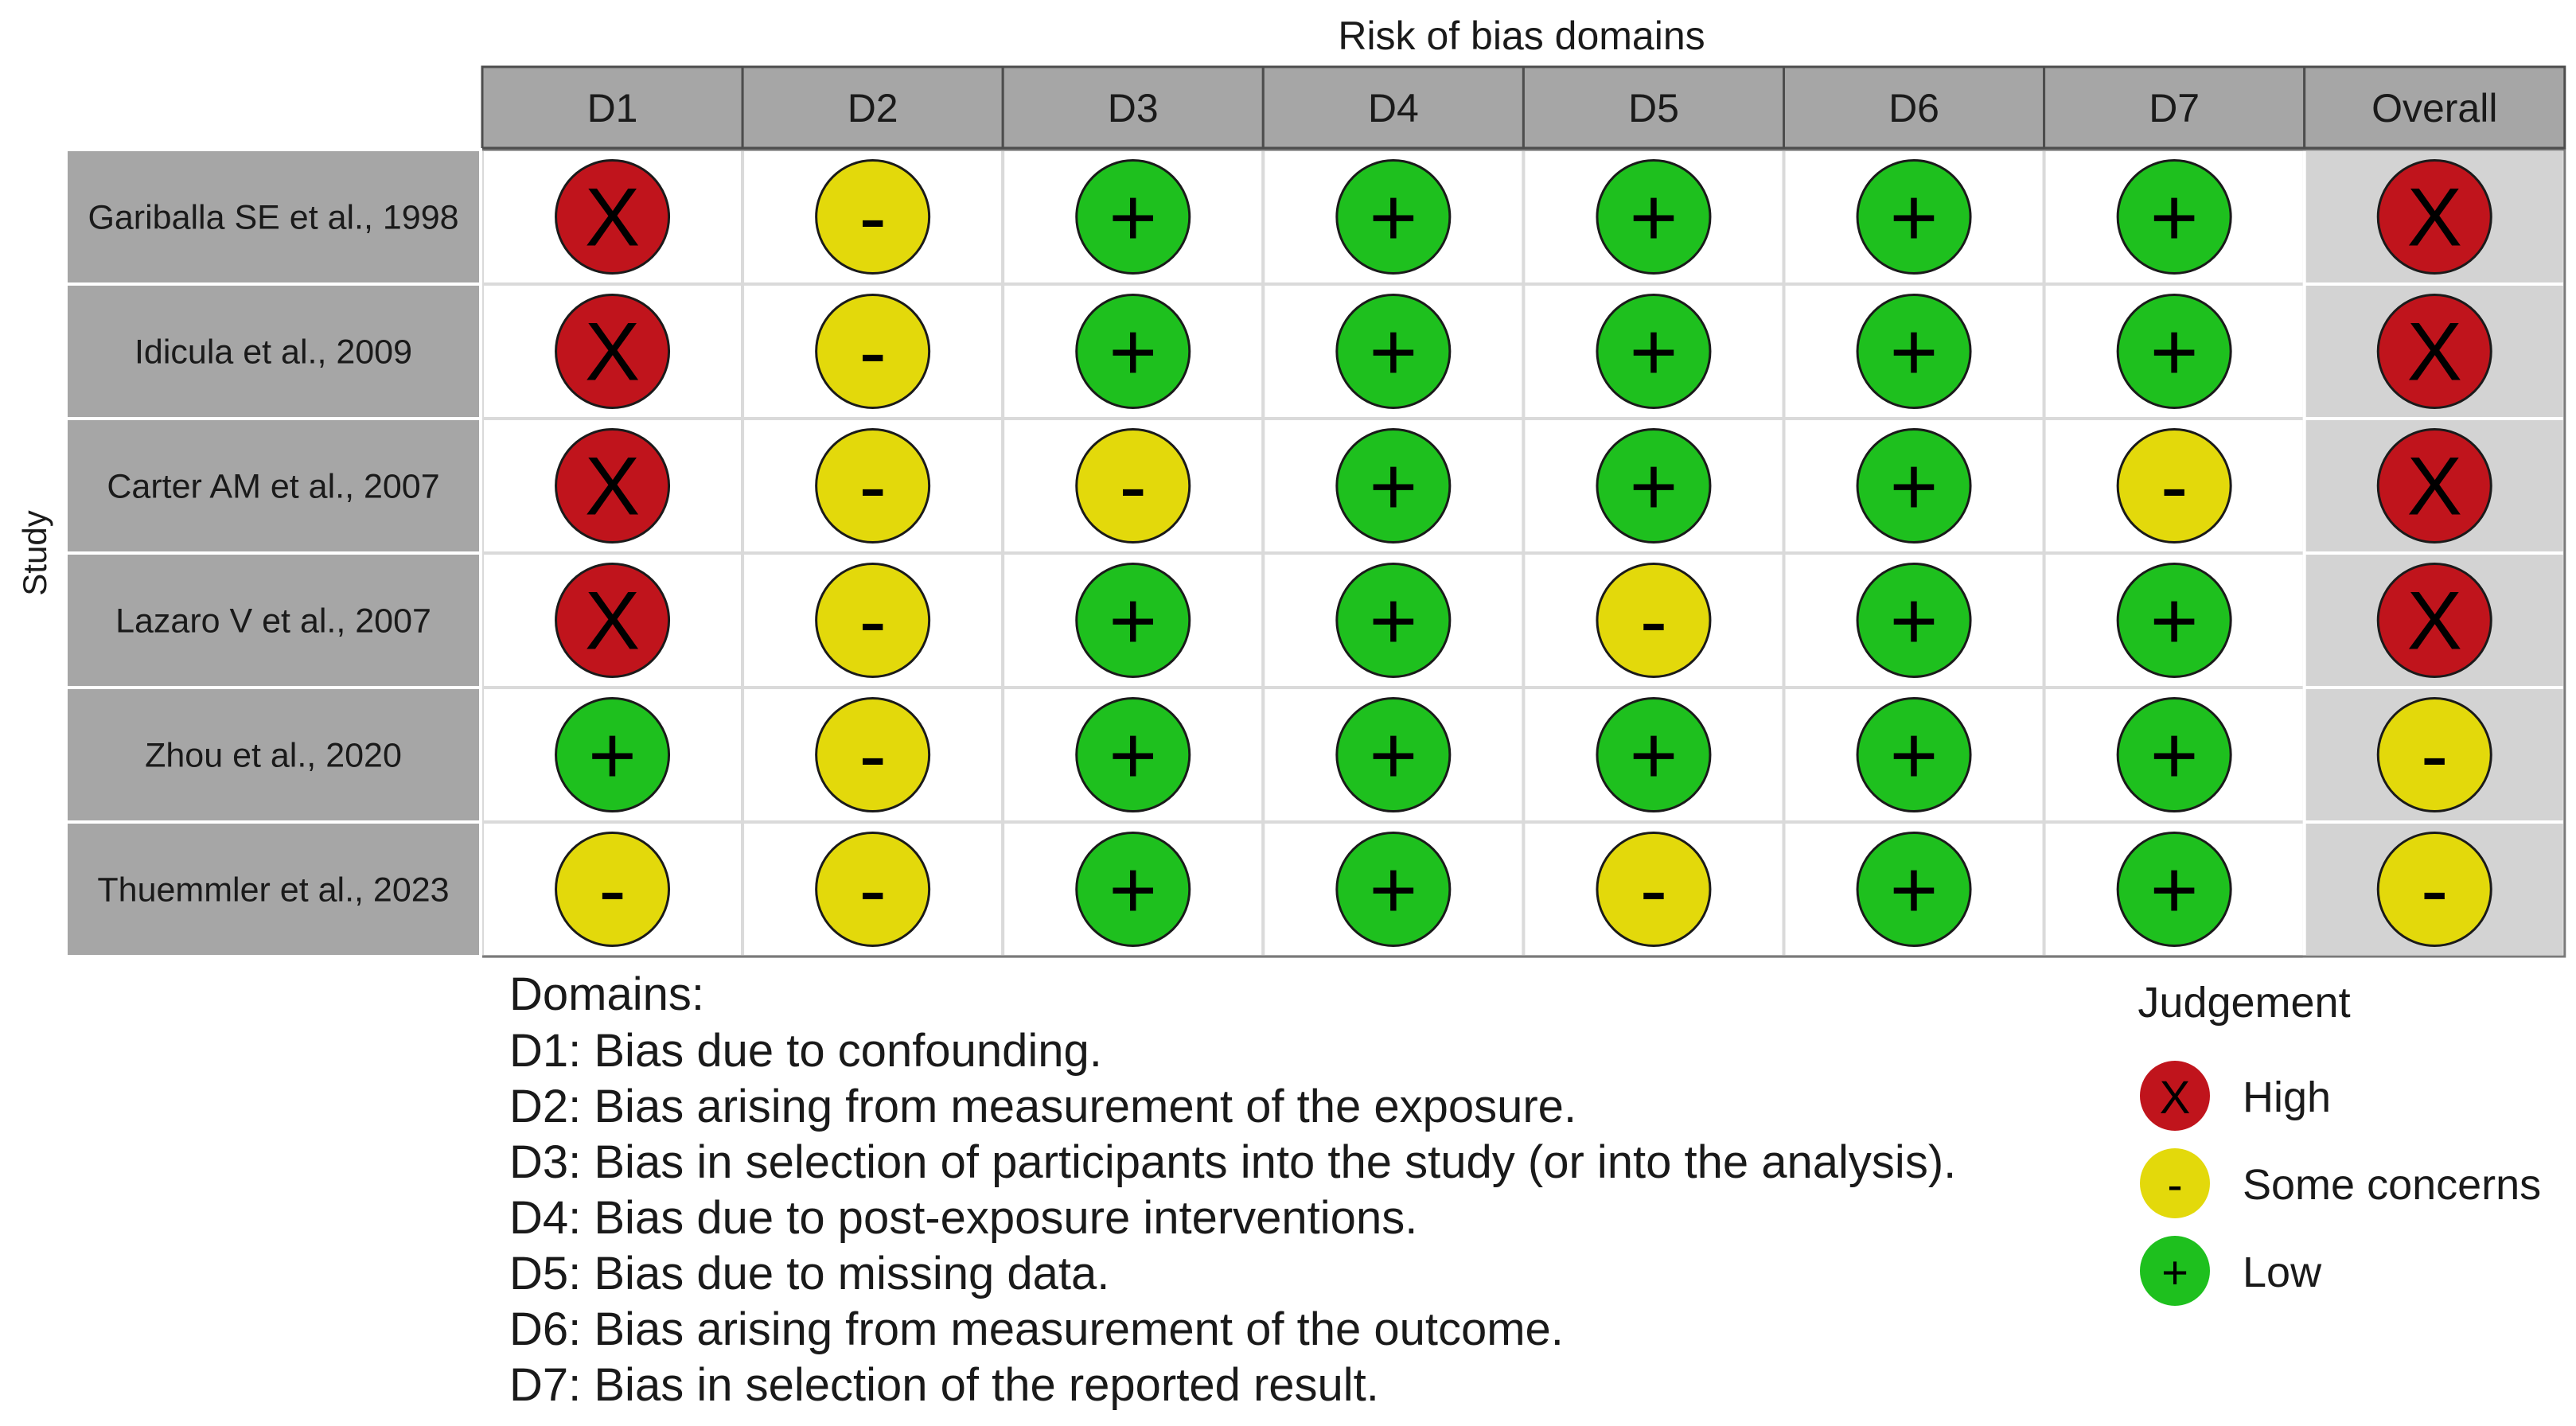 The width and height of the screenshot is (2576, 1426). What do you see at coordinates (872, 107) in the screenshot?
I see `column-header-d2` at bounding box center [872, 107].